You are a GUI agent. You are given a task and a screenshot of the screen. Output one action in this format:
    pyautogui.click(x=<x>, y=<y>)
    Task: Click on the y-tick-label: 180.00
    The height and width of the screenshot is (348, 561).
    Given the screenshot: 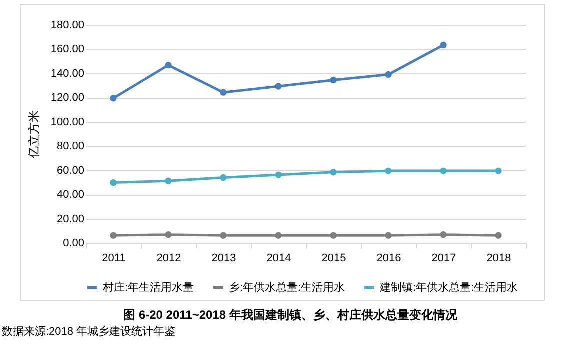 What is the action you would take?
    pyautogui.click(x=67, y=26)
    